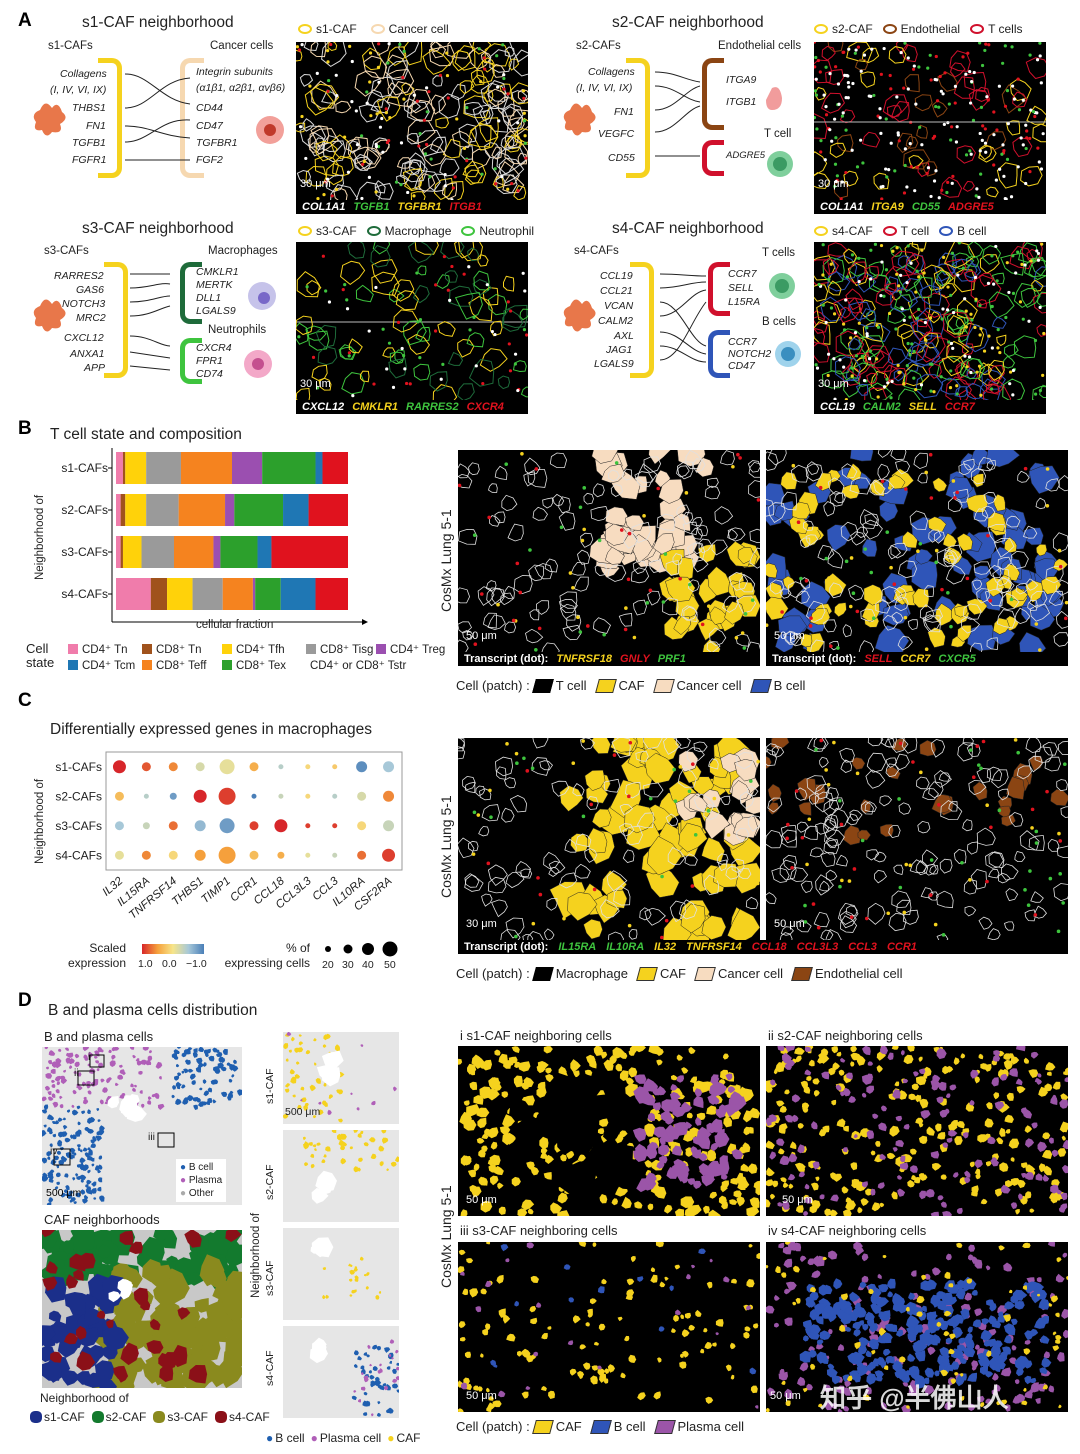  What do you see at coordinates (78, 855) in the screenshot?
I see `dot-row-label: s4-CAFs` at bounding box center [78, 855].